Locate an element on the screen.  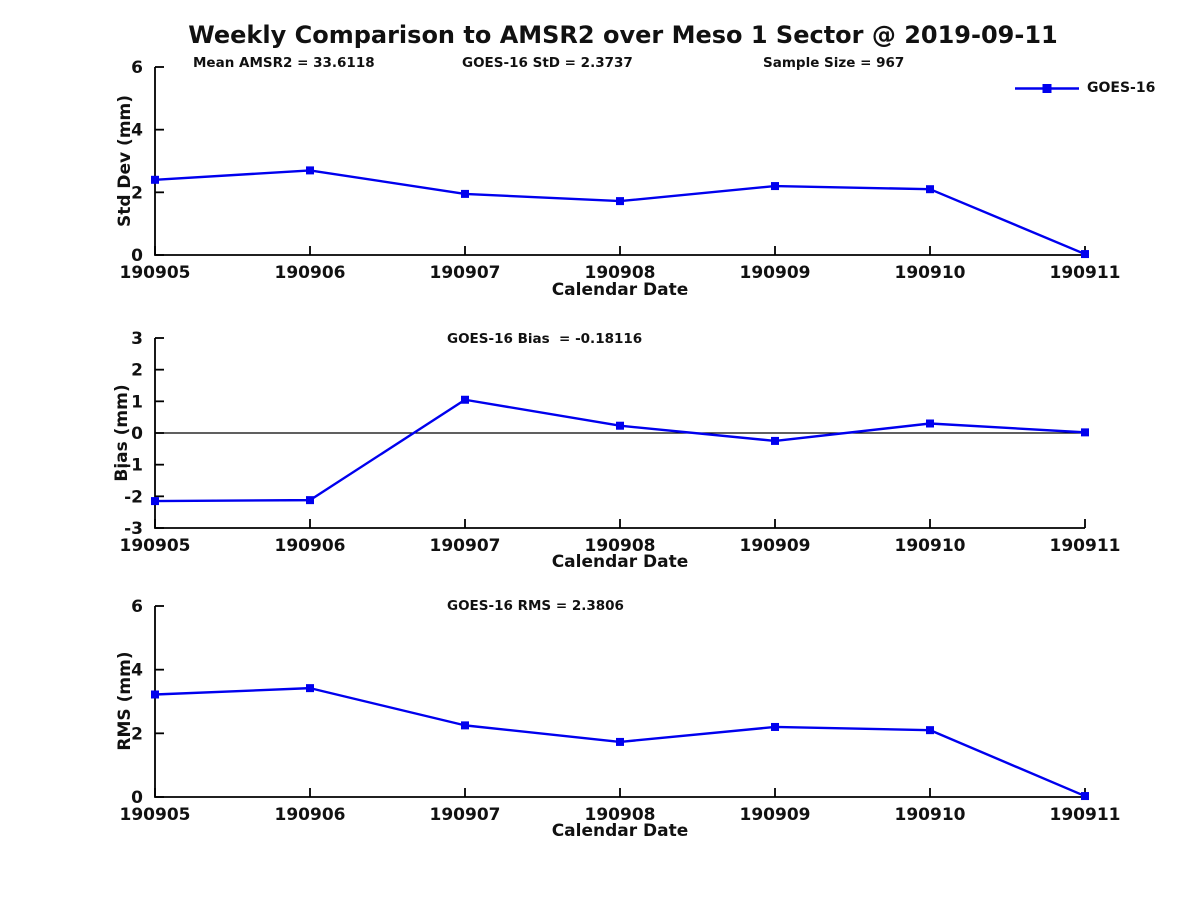
rms-xaxis-label: Calendar Date is located at coordinates (620, 831).